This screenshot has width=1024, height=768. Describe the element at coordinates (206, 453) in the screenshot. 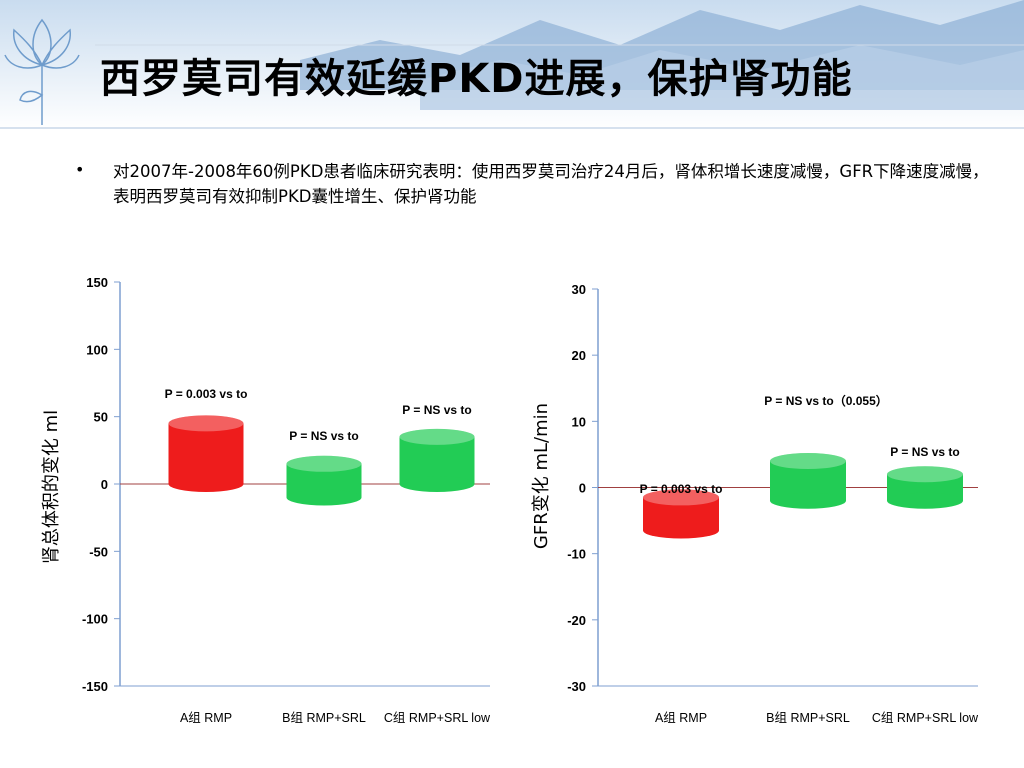

I see `chart1-bar` at that location.